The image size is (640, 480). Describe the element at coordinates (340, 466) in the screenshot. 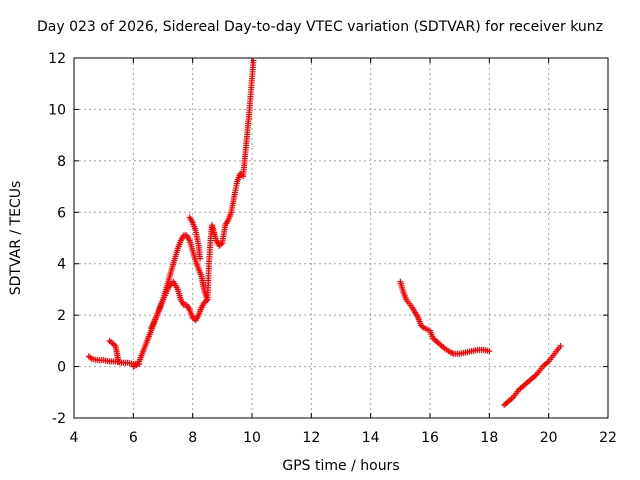

I see `x-axis-label: GPS time / hours` at that location.